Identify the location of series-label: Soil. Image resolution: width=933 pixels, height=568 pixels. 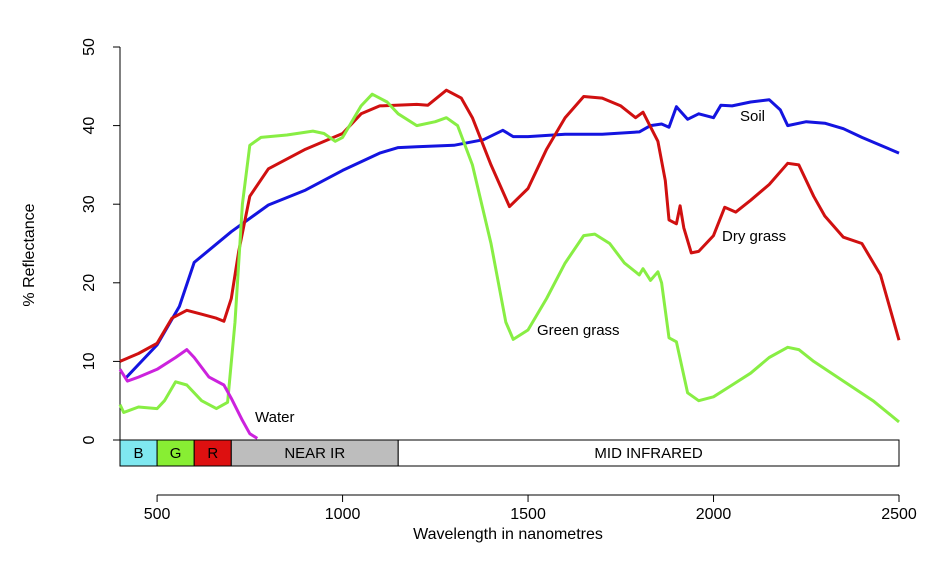
(752, 116).